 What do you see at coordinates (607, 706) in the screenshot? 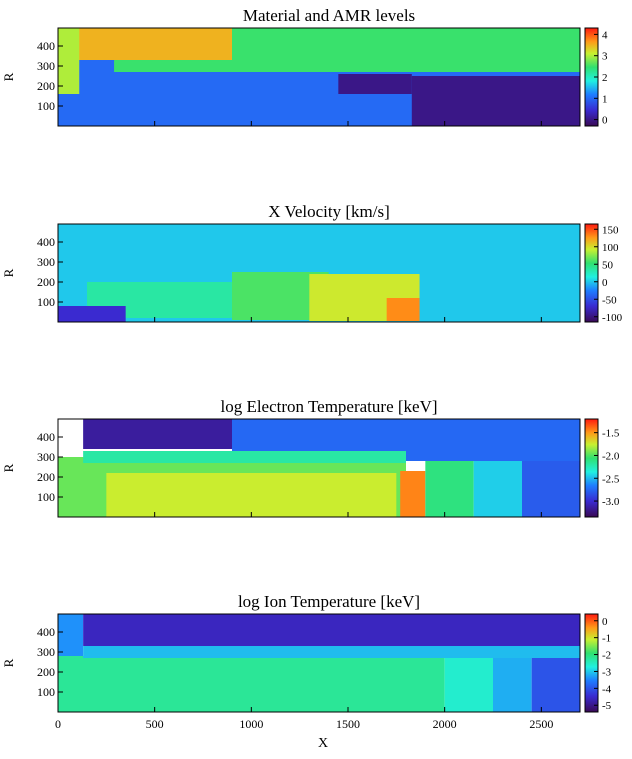
I see `colorbar-tick-label: -5` at bounding box center [607, 706].